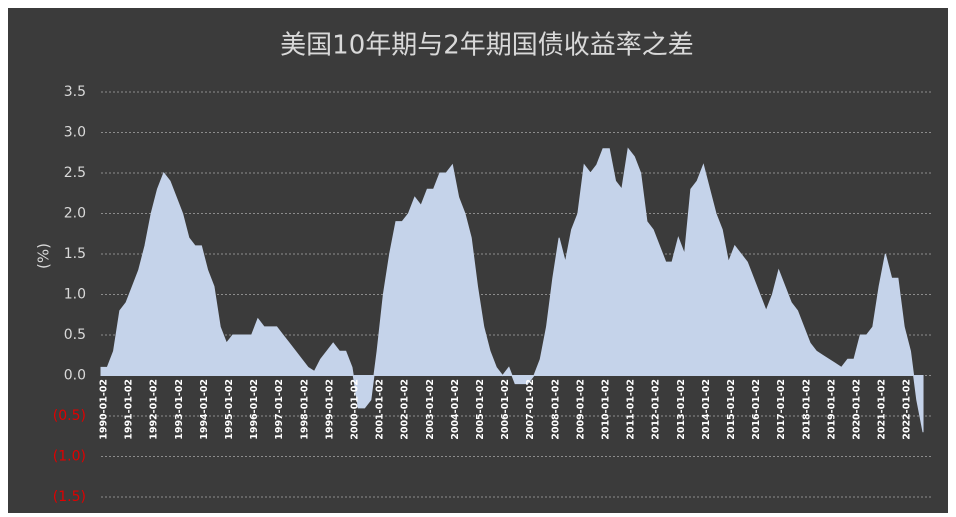 This screenshot has width=956, height=517. What do you see at coordinates (355, 409) in the screenshot?
I see `x-tick-label: 2000-01-02` at bounding box center [355, 409].